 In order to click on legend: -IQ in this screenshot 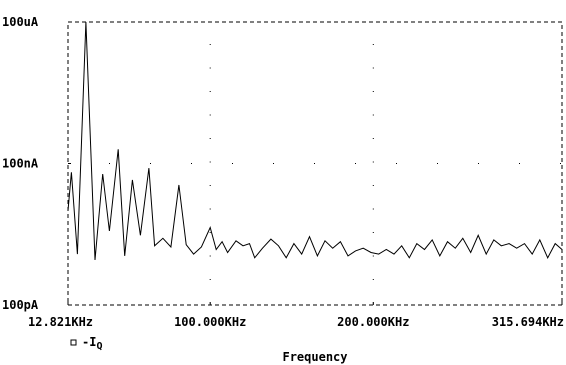, I will do `click(86, 343)`.